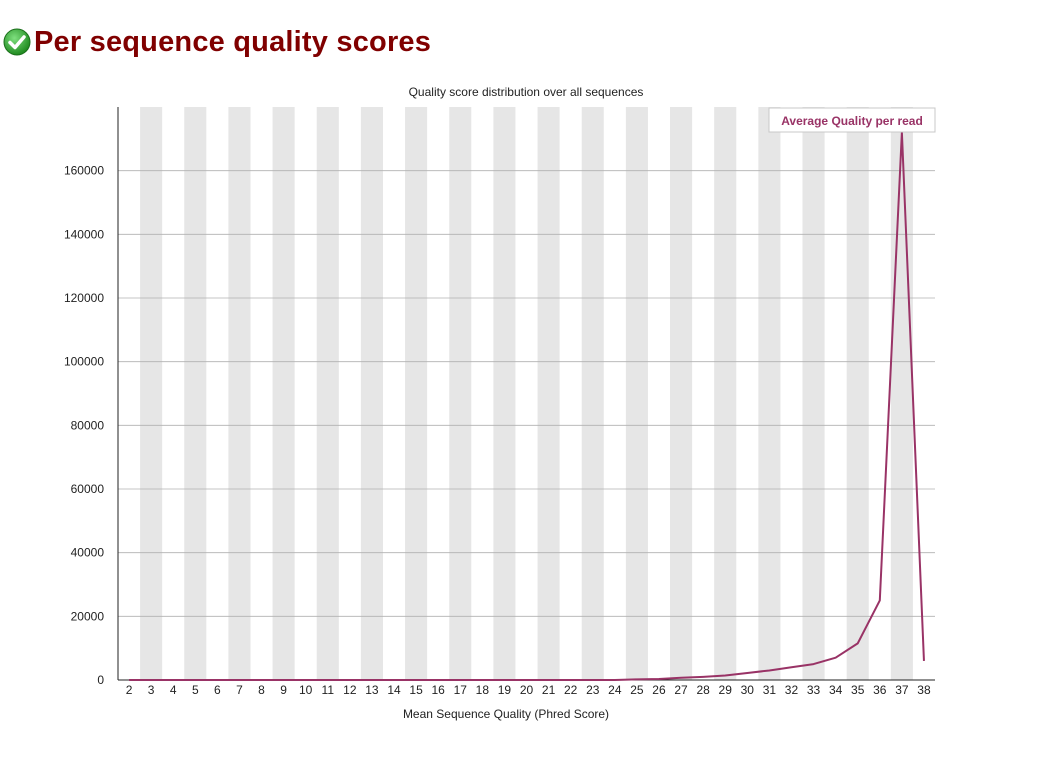 Image resolution: width=1038 pixels, height=771 pixels. What do you see at coordinates (416, 690) in the screenshot?
I see `x-tick-label: 15` at bounding box center [416, 690].